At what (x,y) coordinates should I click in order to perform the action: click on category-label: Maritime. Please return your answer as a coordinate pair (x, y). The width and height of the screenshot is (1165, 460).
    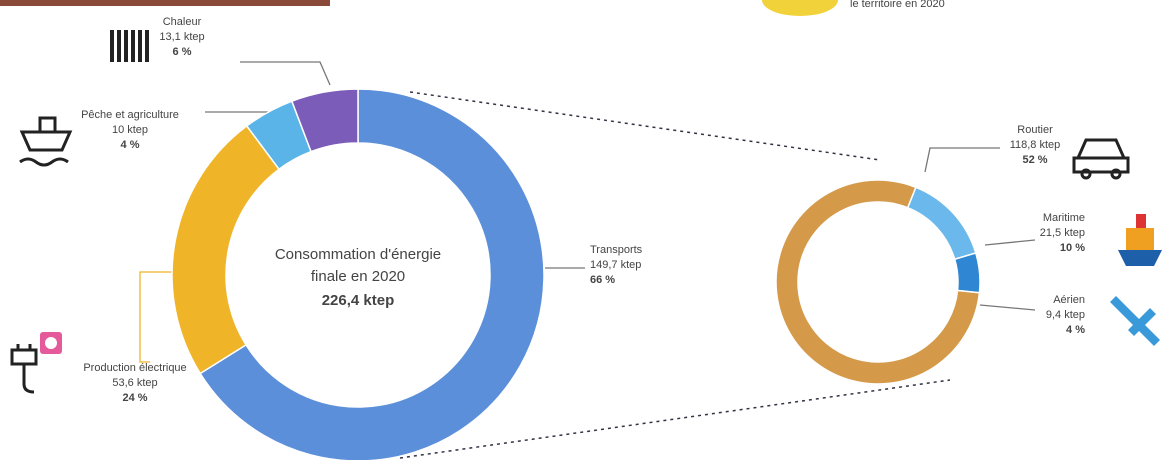
    Looking at the image, I should click on (1064, 218).